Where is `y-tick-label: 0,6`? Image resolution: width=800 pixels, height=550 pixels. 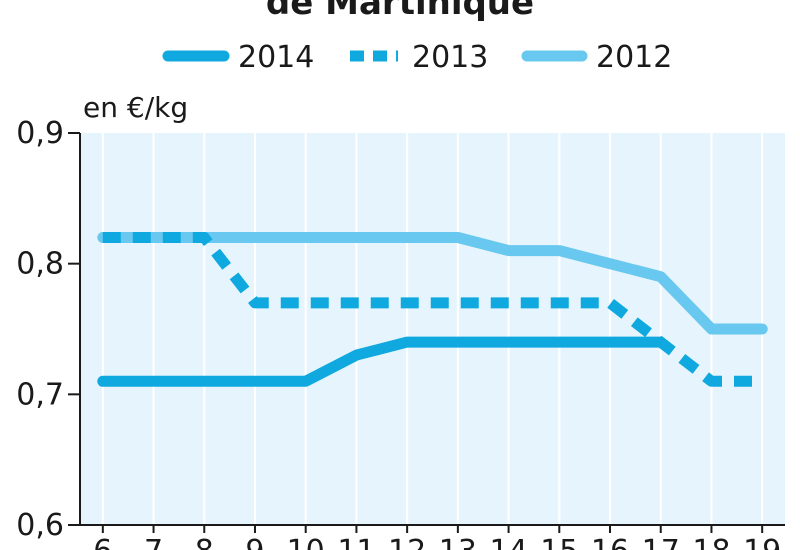 y-tick-label: 0,6 is located at coordinates (40, 525).